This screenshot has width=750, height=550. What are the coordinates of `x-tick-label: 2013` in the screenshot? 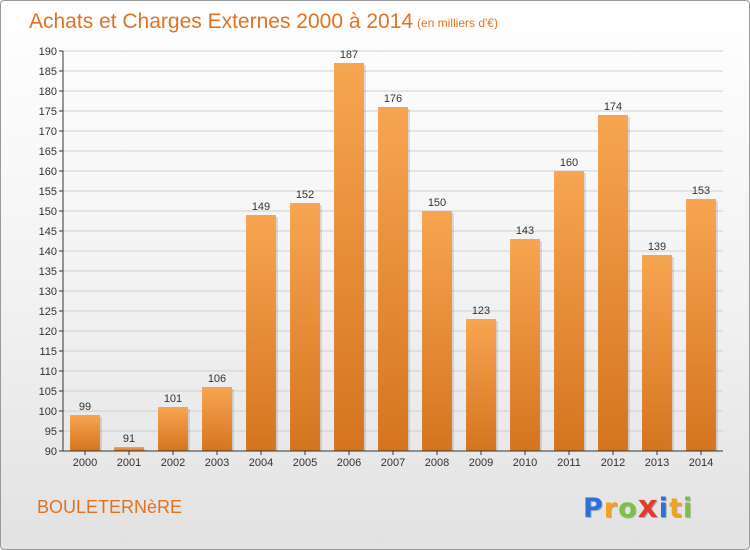 It's located at (657, 463).